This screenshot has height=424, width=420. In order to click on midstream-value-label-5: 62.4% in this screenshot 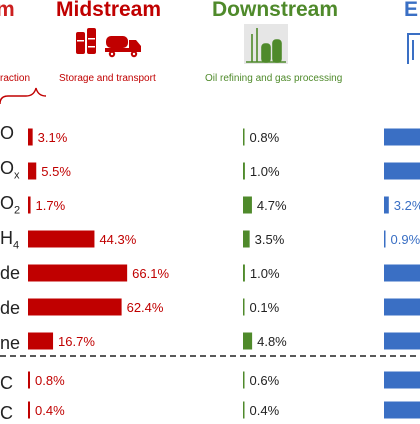, I will do `click(145, 307)`.